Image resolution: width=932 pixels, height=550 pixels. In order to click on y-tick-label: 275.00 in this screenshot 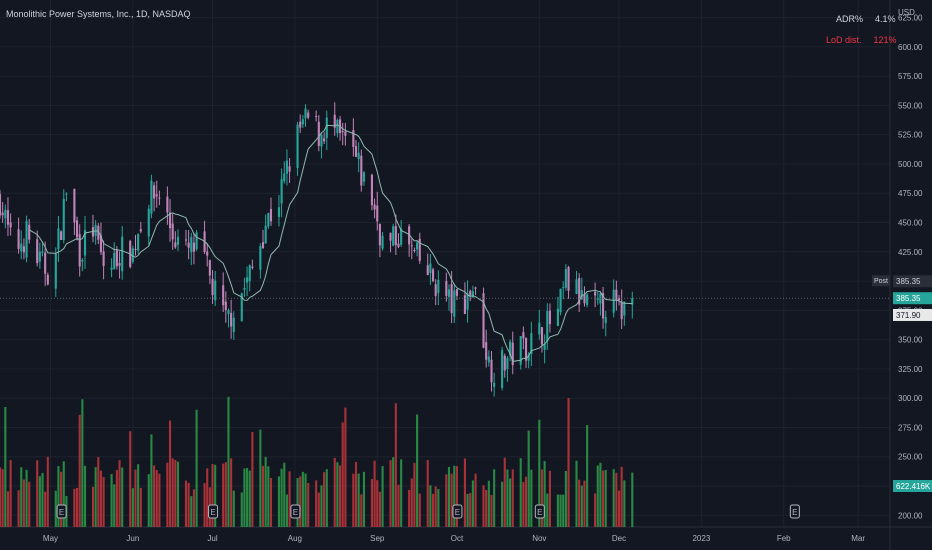, I will do `click(910, 427)`.